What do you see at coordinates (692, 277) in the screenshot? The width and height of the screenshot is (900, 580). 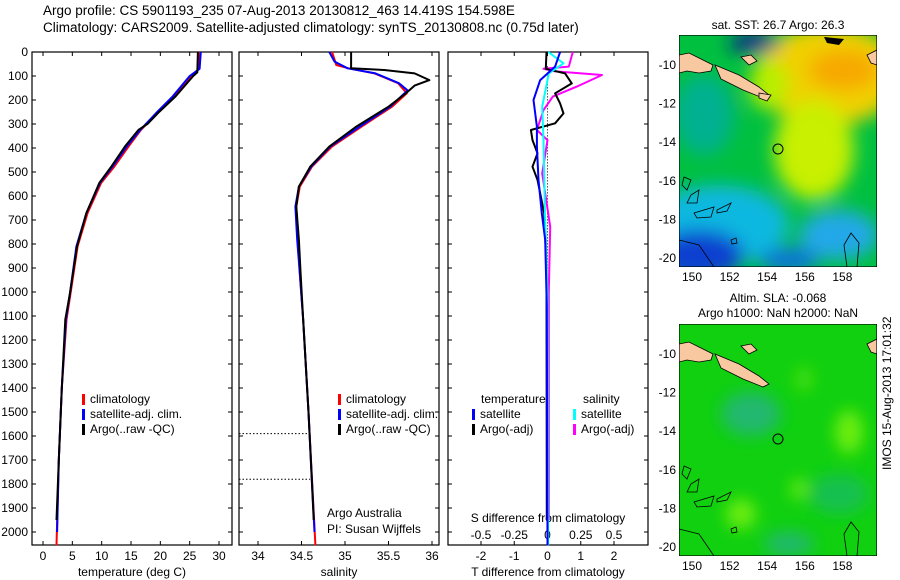 I see `sst-lon-label: 150` at bounding box center [692, 277].